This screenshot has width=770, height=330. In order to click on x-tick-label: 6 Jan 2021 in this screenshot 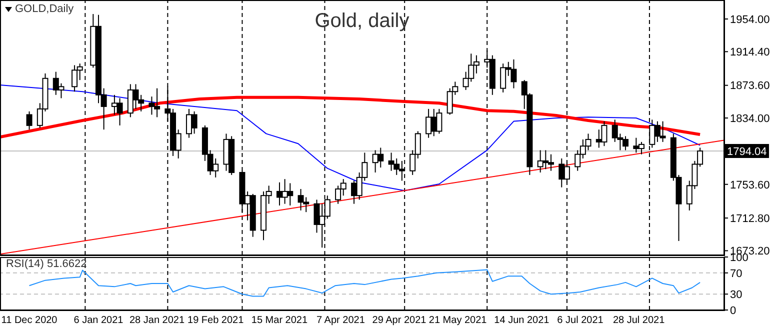, I will do `click(99, 320)`.